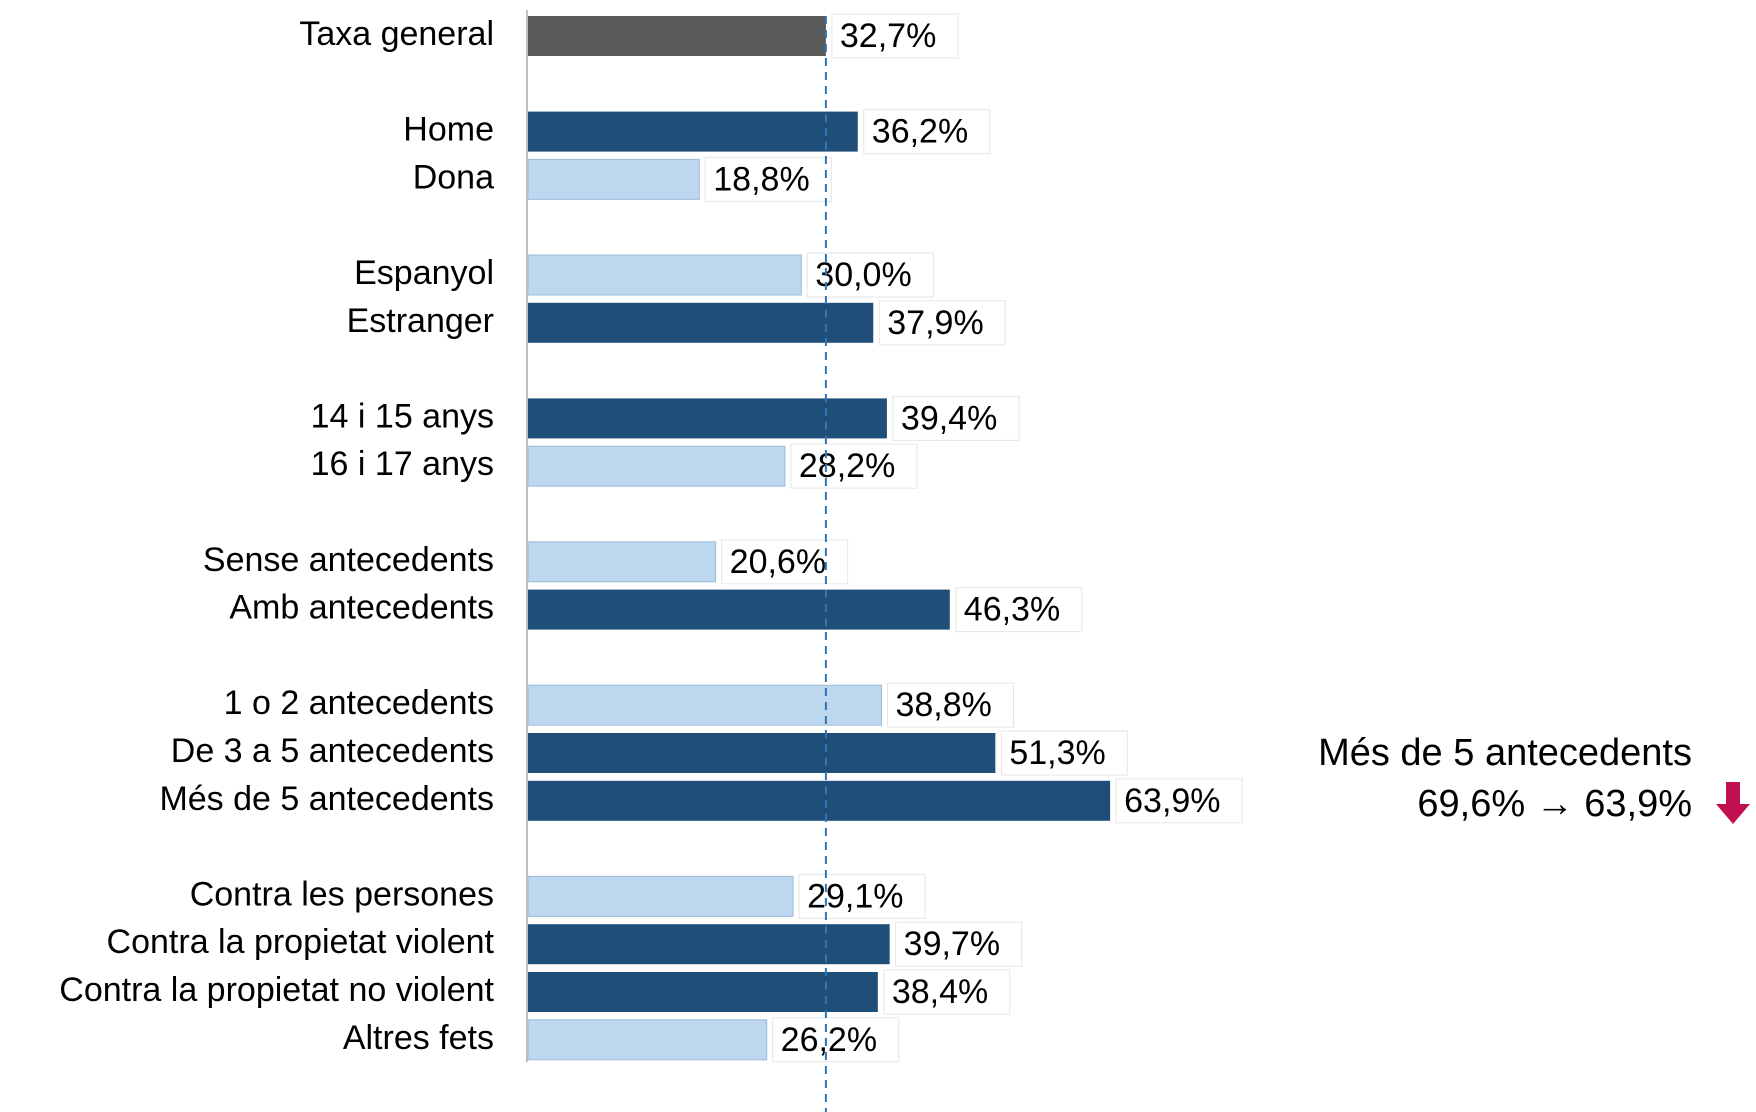 Image resolution: width=1756 pixels, height=1112 pixels. Describe the element at coordinates (949, 418) in the screenshot. I see `value-label: 39,4%` at that location.